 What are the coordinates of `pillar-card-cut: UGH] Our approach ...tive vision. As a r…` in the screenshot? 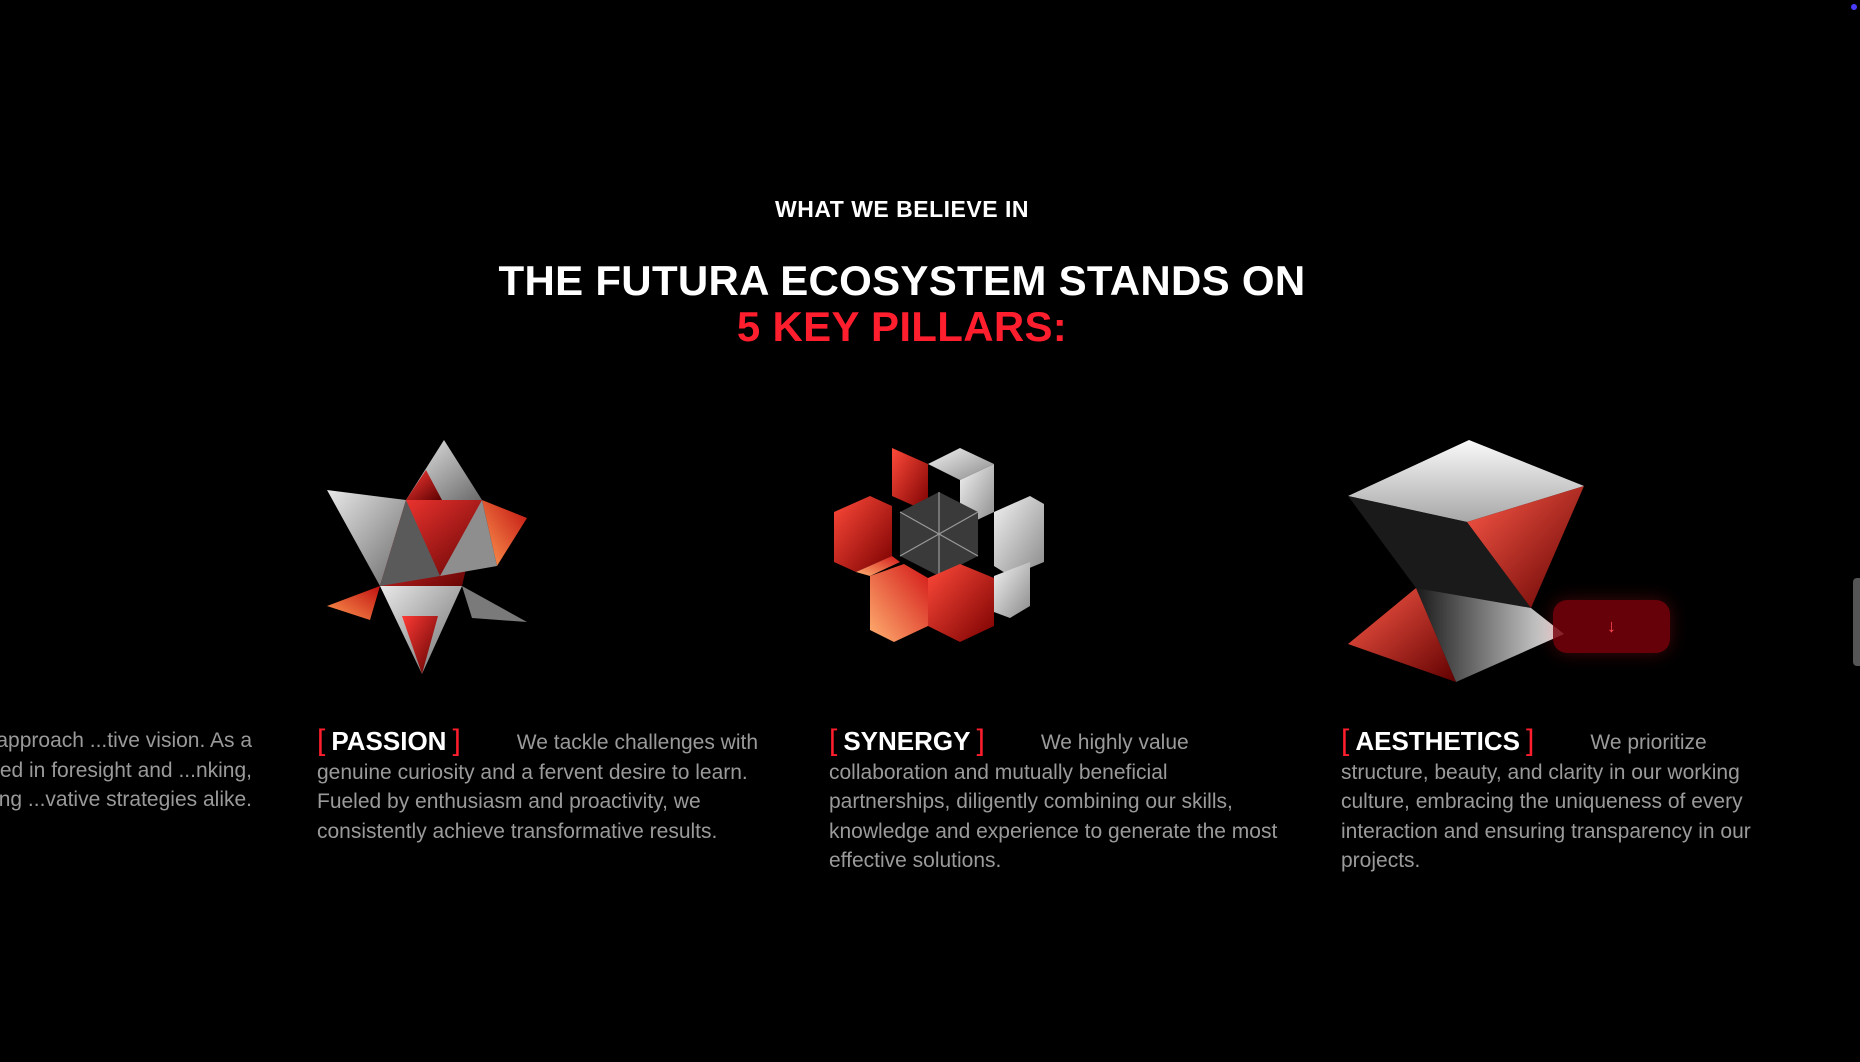 It's located at (126, 816).